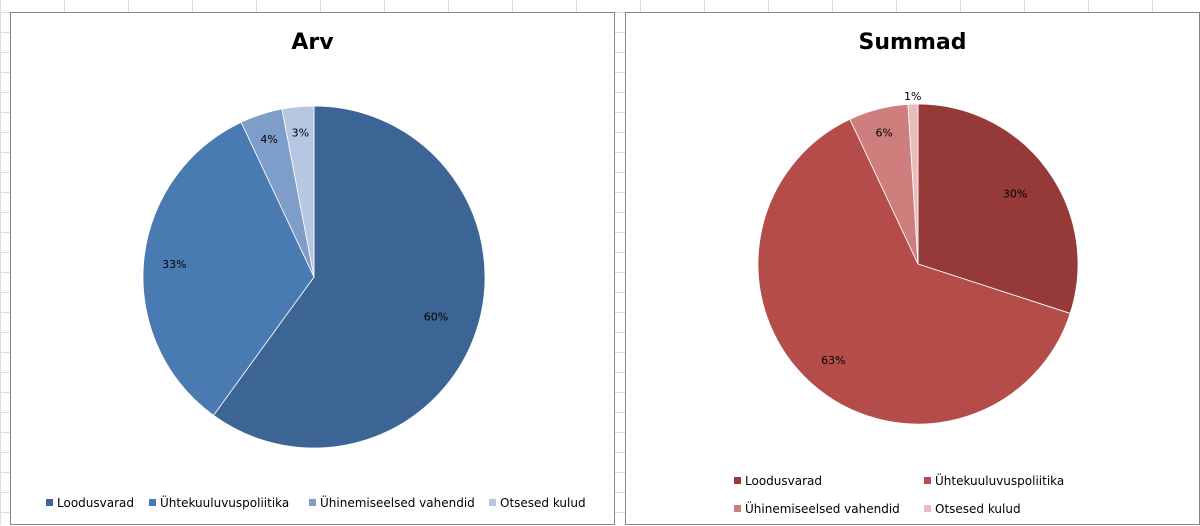 The width and height of the screenshot is (1200, 526). Describe the element at coordinates (912, 96) in the screenshot. I see `data-label: 1%` at that location.